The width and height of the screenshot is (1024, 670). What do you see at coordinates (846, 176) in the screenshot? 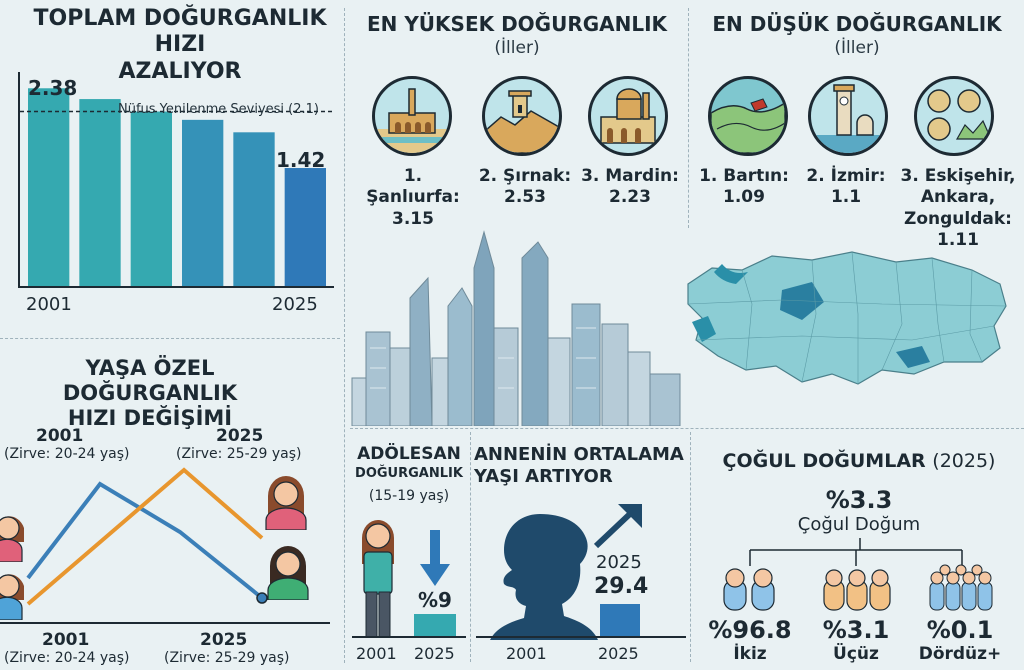
I see `lowest-item-2-name: 2. İzmir:` at bounding box center [846, 176].